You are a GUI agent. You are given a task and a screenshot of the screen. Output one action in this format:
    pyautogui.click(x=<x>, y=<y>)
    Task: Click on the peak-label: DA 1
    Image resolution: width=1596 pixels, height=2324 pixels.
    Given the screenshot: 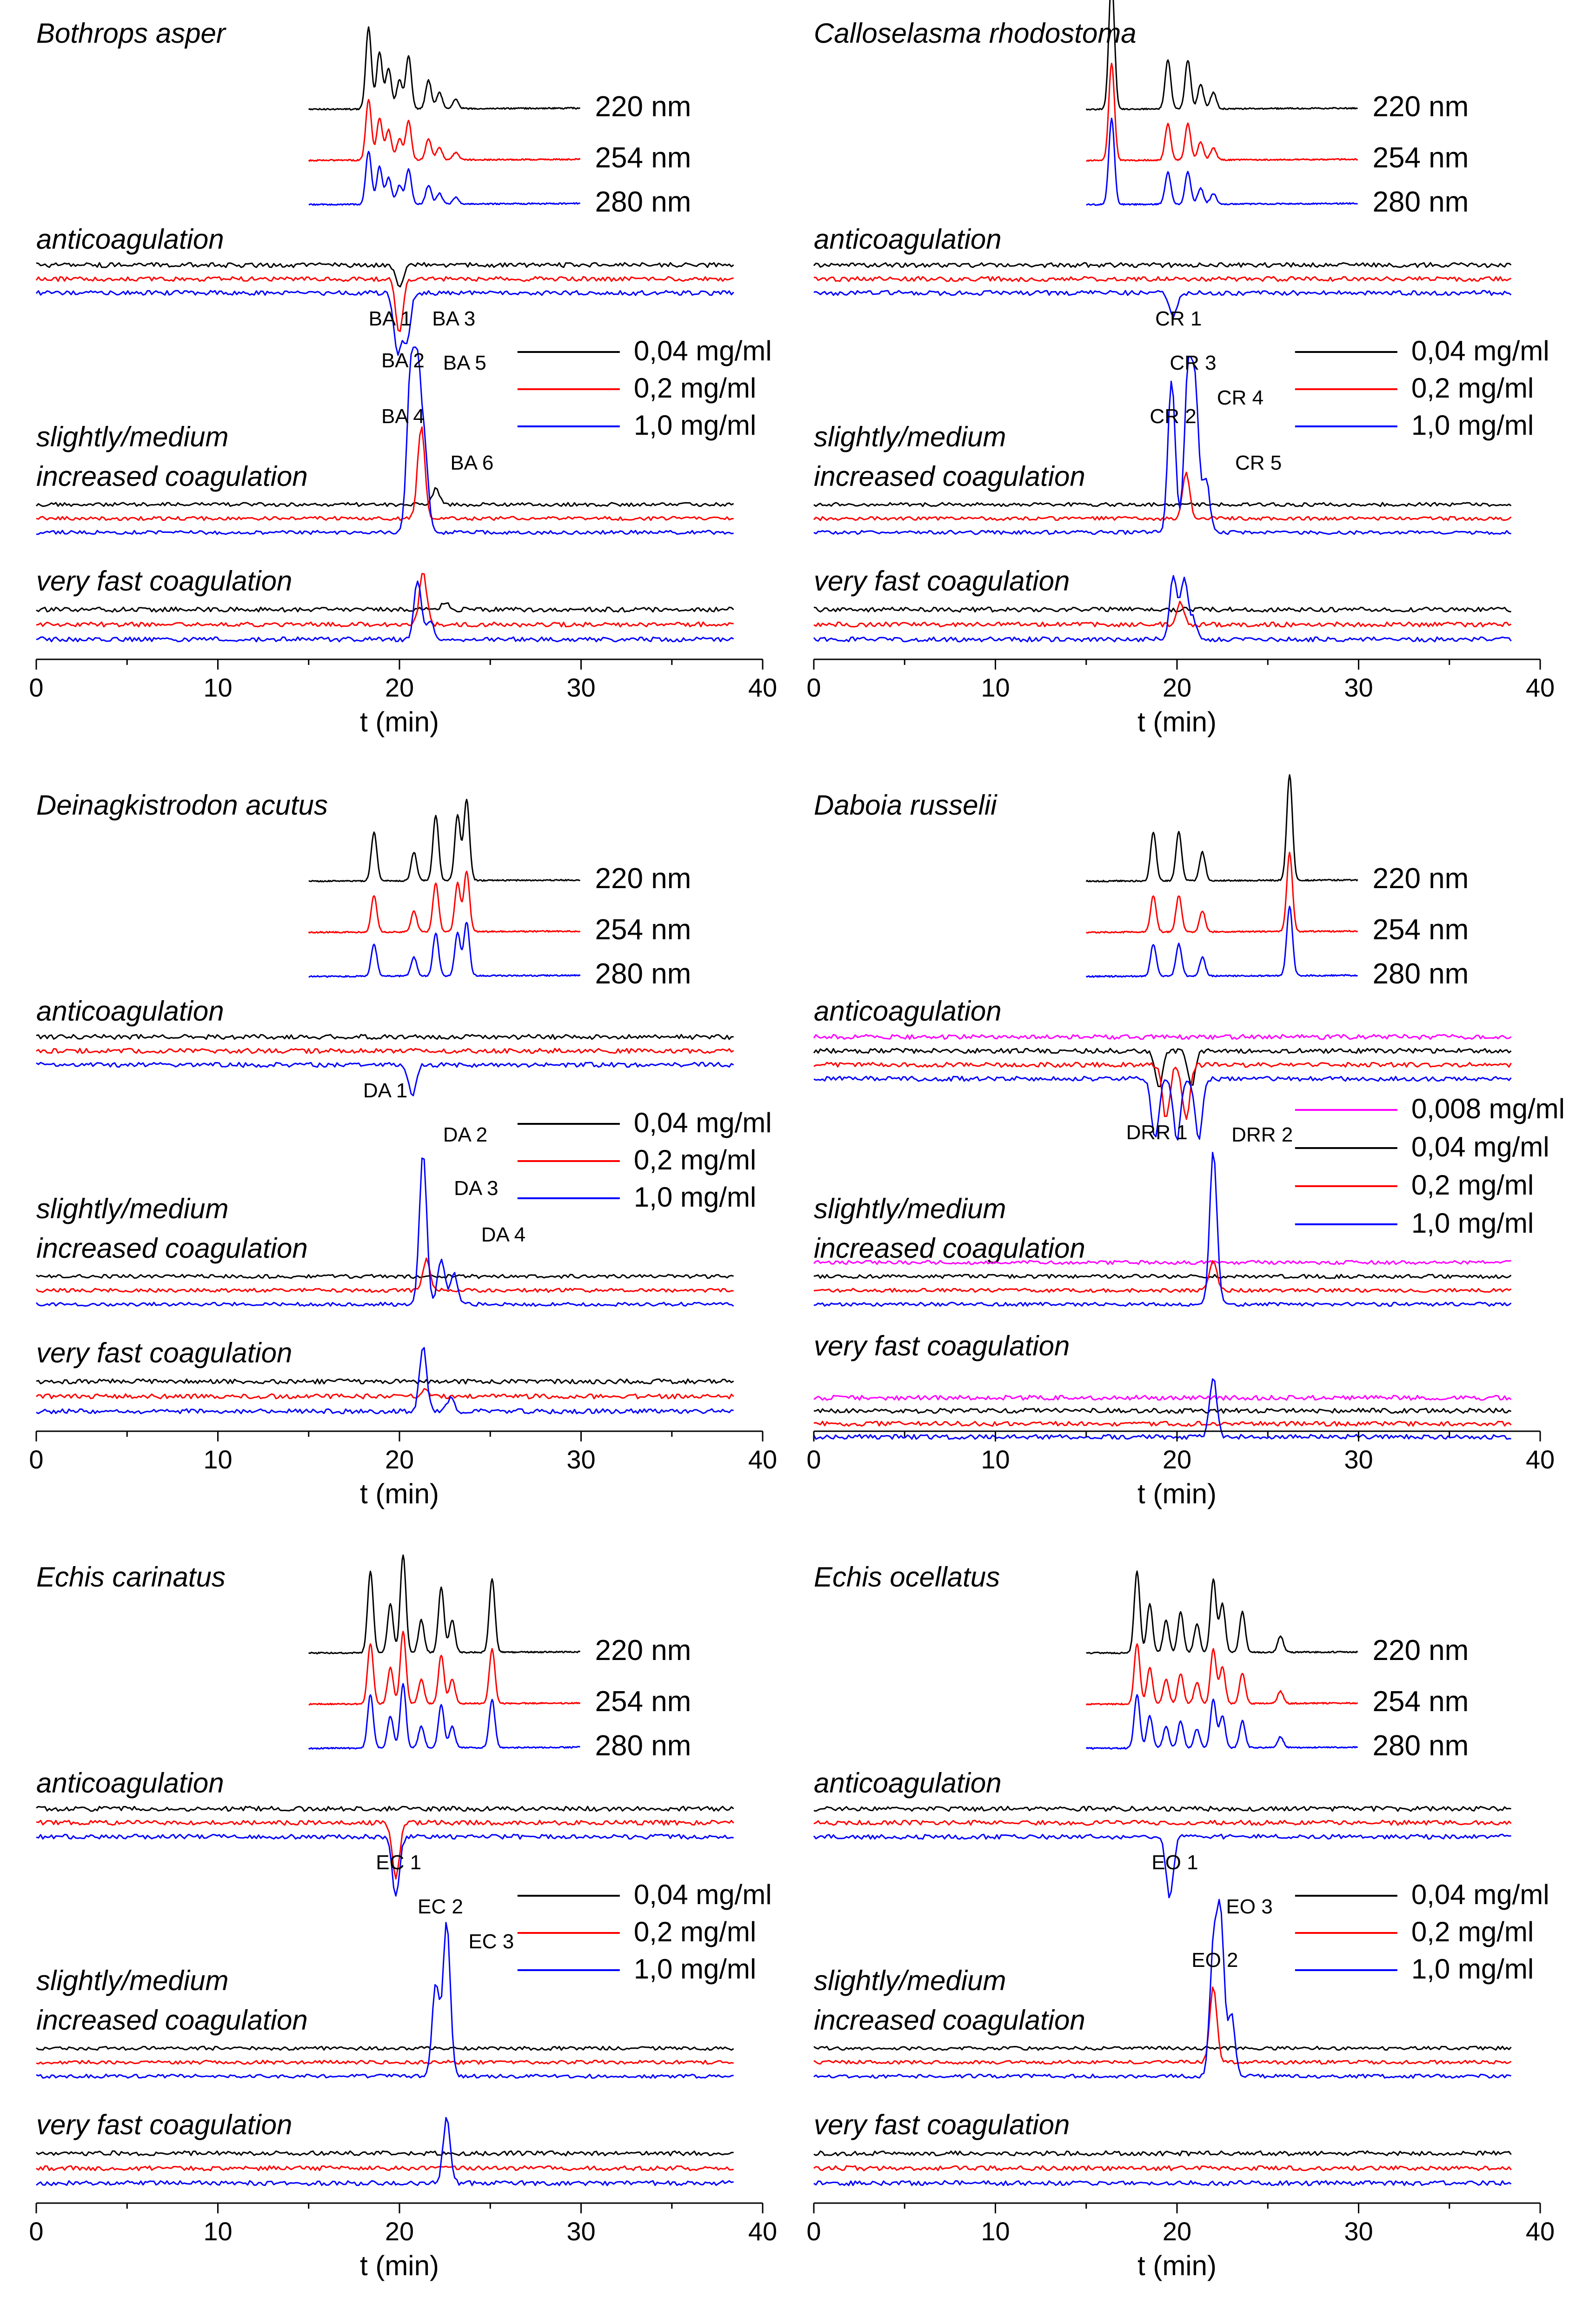 What is the action you would take?
    pyautogui.click(x=385, y=1091)
    